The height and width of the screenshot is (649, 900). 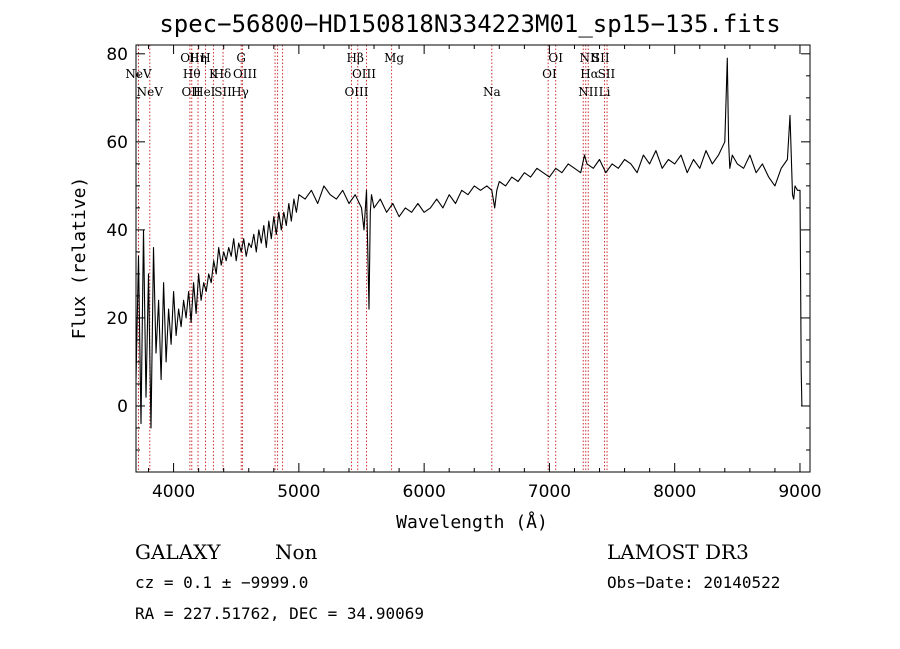 What do you see at coordinates (117, 55) in the screenshot?
I see `y-tick-label-4: 80` at bounding box center [117, 55].